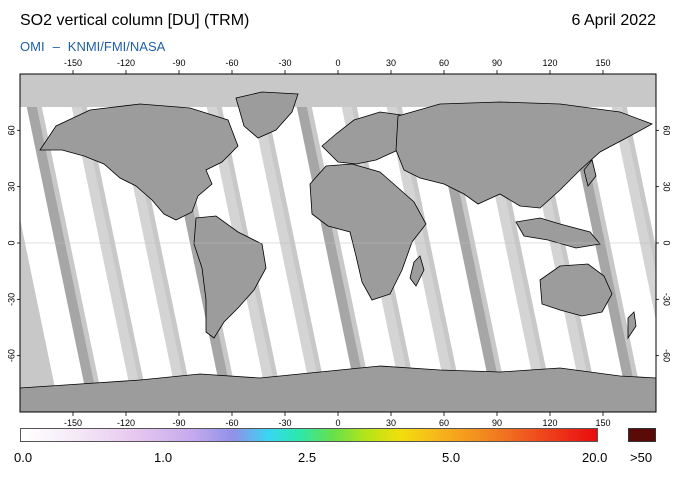  Describe the element at coordinates (667, 355) in the screenshot. I see `lat-tick-label-right: -60` at that location.